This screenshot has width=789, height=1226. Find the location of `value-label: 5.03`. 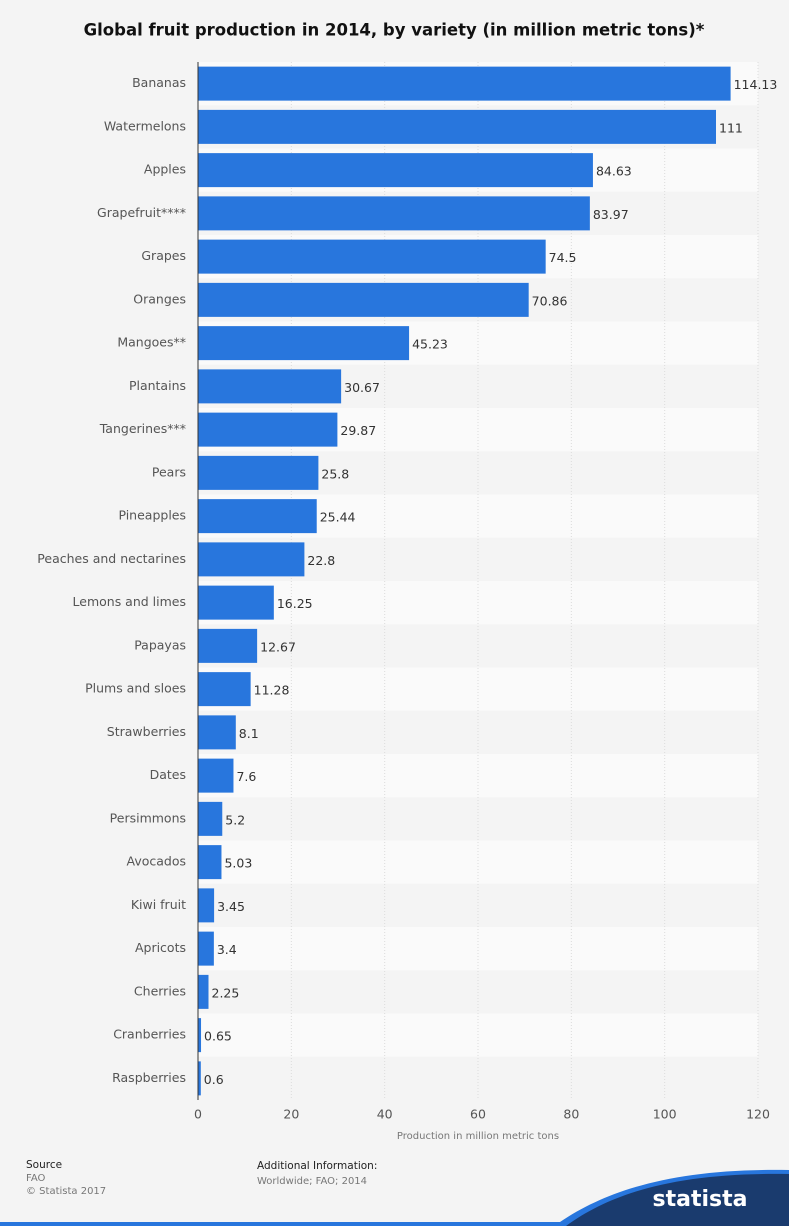

value-label: 5.03 is located at coordinates (238, 863).